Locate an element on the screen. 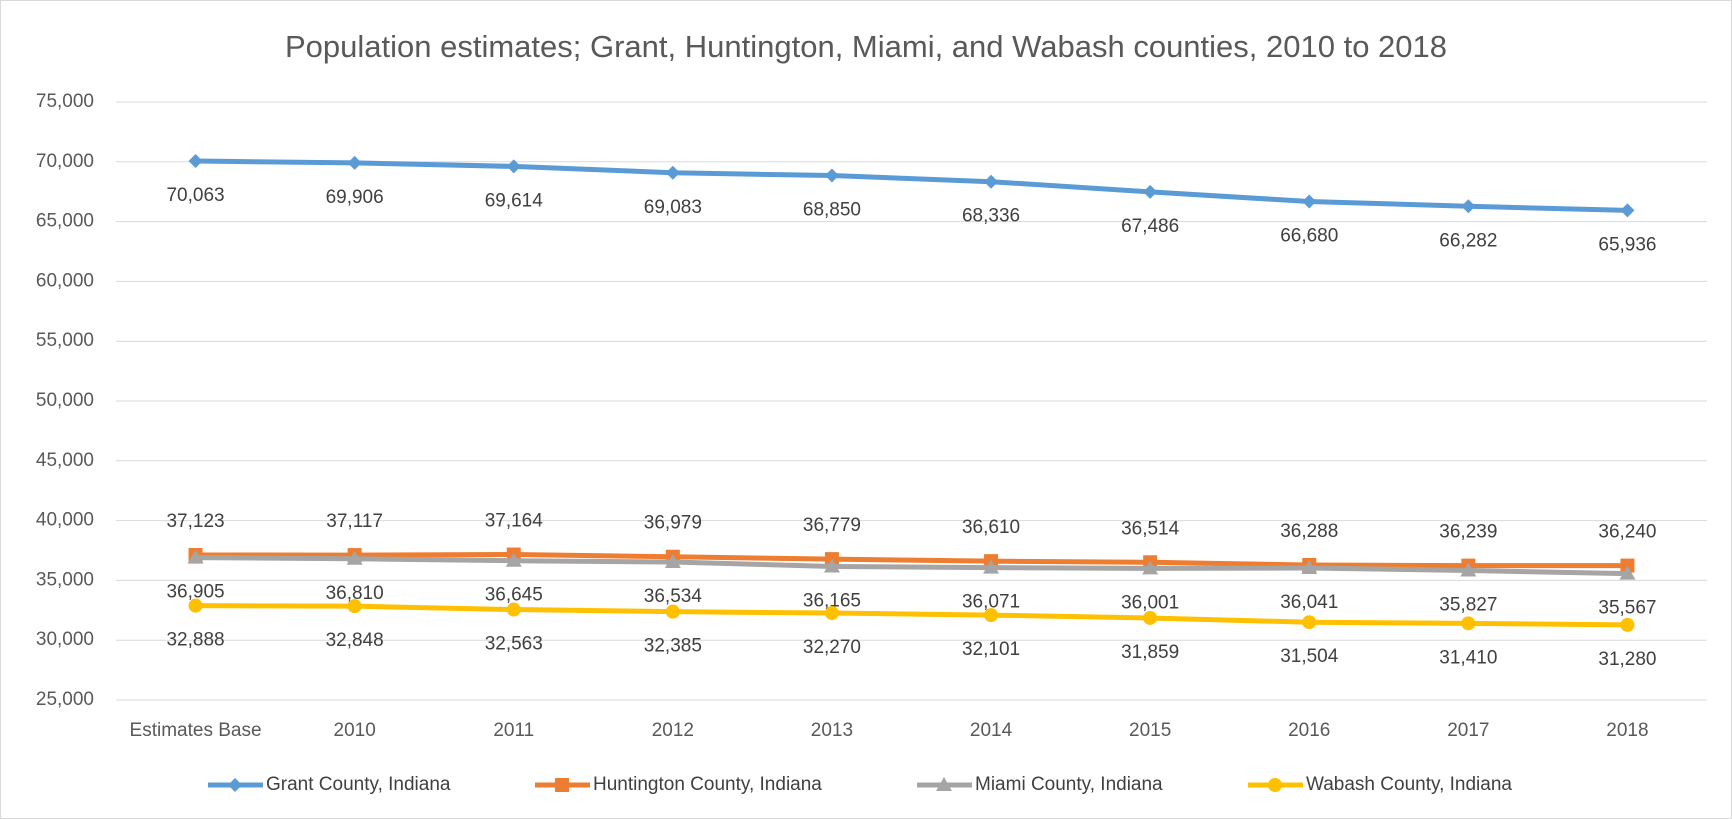  data-label: 32,848 is located at coordinates (355, 640).